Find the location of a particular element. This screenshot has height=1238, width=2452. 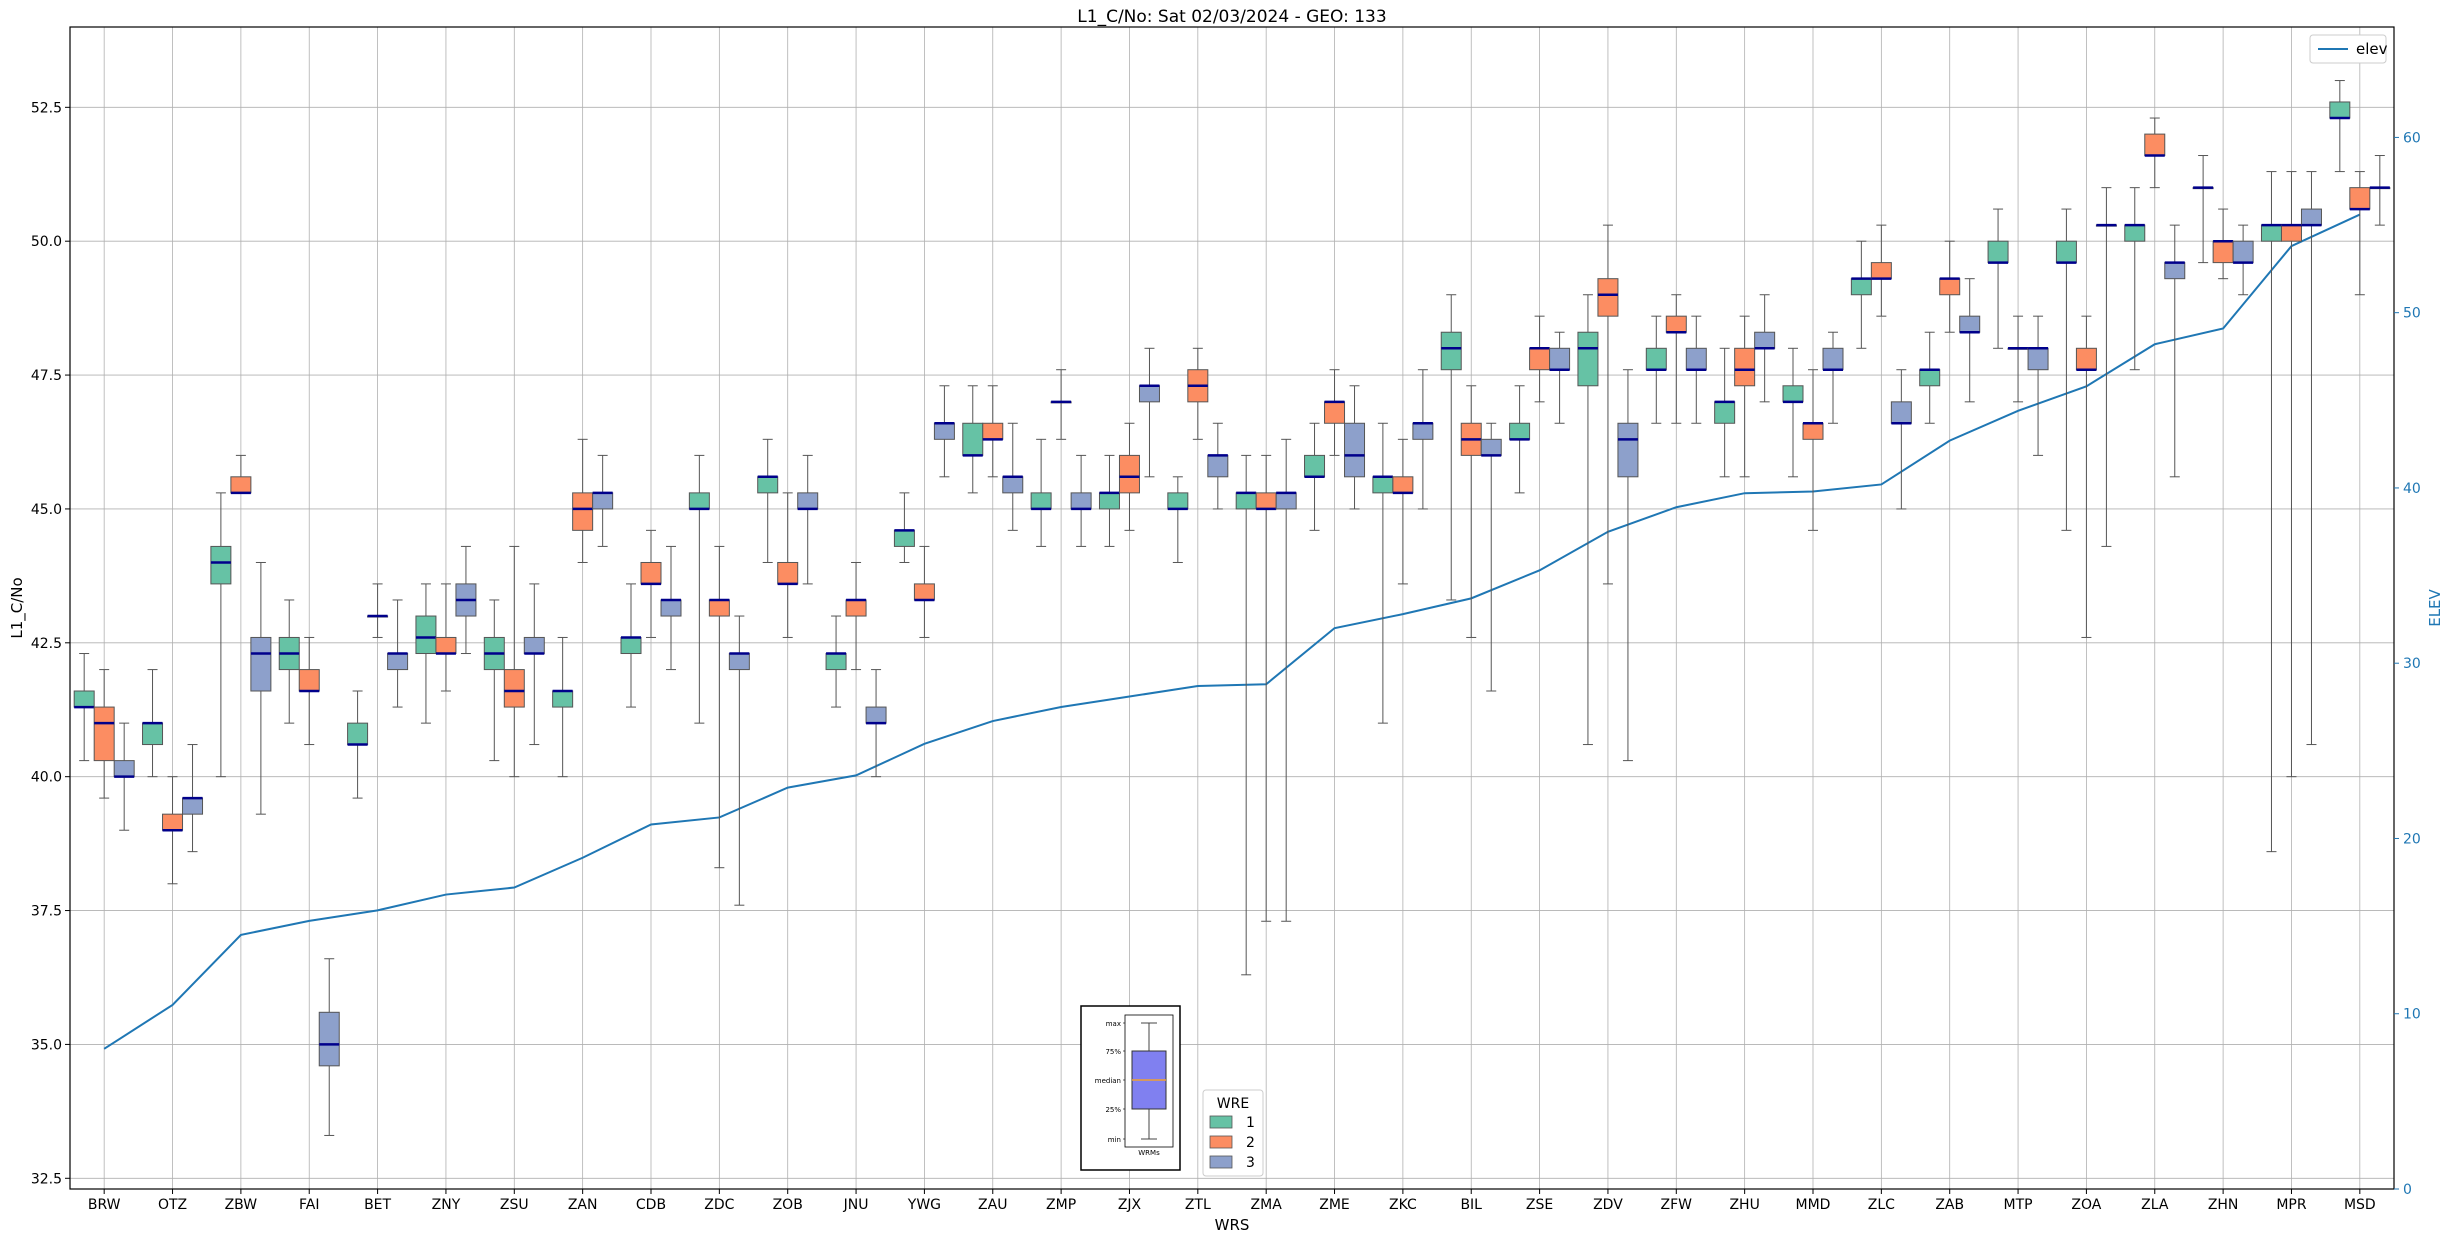

wre-legend-label: 2 is located at coordinates (1250, 1143).